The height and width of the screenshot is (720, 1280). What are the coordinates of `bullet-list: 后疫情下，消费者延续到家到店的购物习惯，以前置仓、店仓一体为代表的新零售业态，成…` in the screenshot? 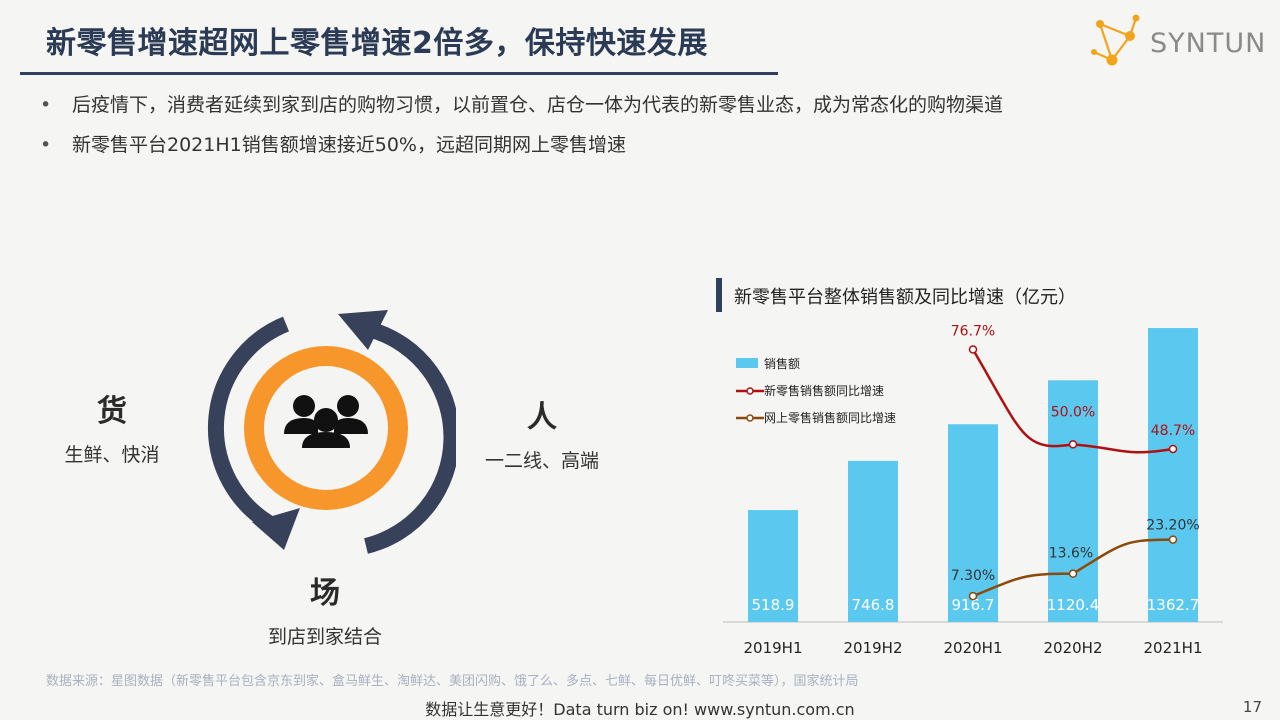 It's located at (520, 132).